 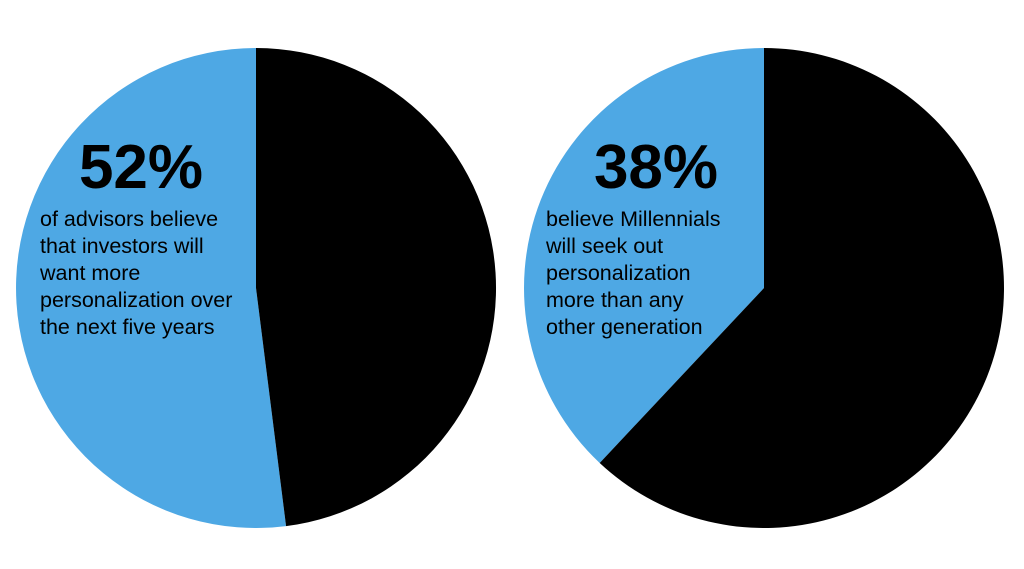 What do you see at coordinates (127, 327) in the screenshot?
I see `description-line: the next five years` at bounding box center [127, 327].